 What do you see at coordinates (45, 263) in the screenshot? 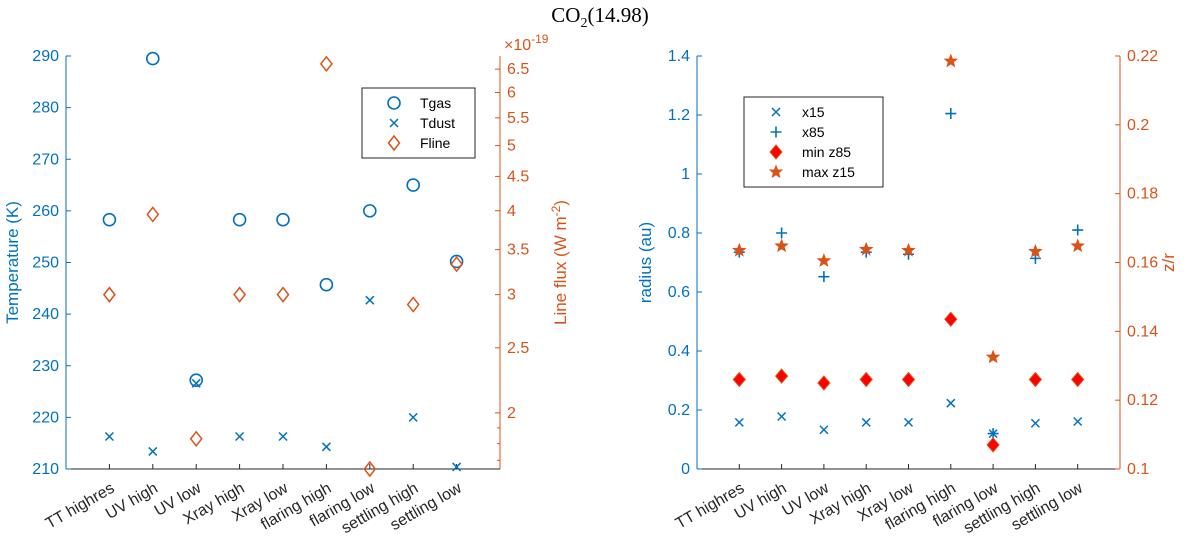
I see `left-tick-label: 250` at bounding box center [45, 263].